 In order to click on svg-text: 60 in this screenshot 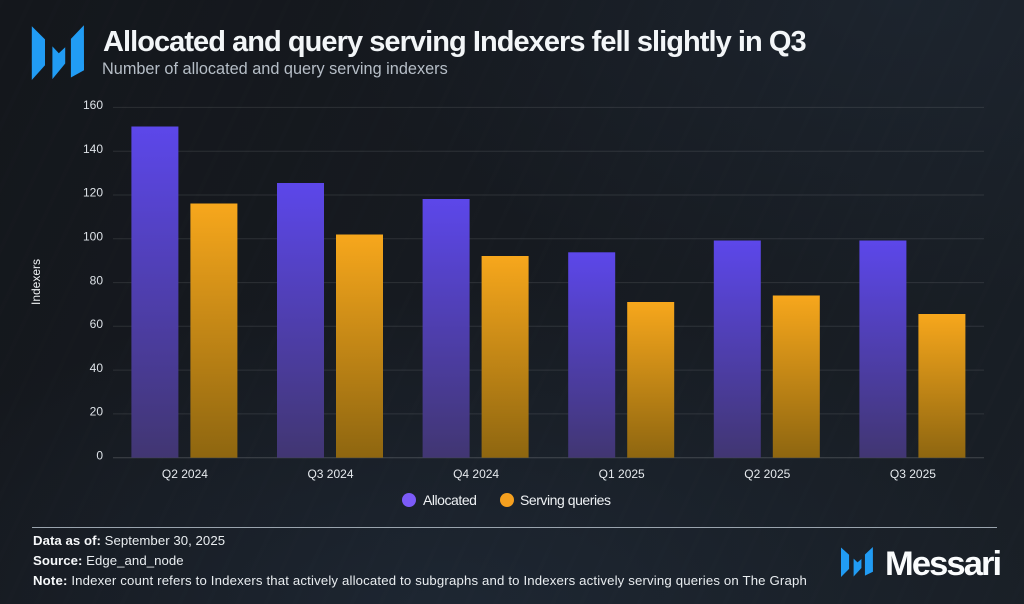, I will do `click(97, 324)`.